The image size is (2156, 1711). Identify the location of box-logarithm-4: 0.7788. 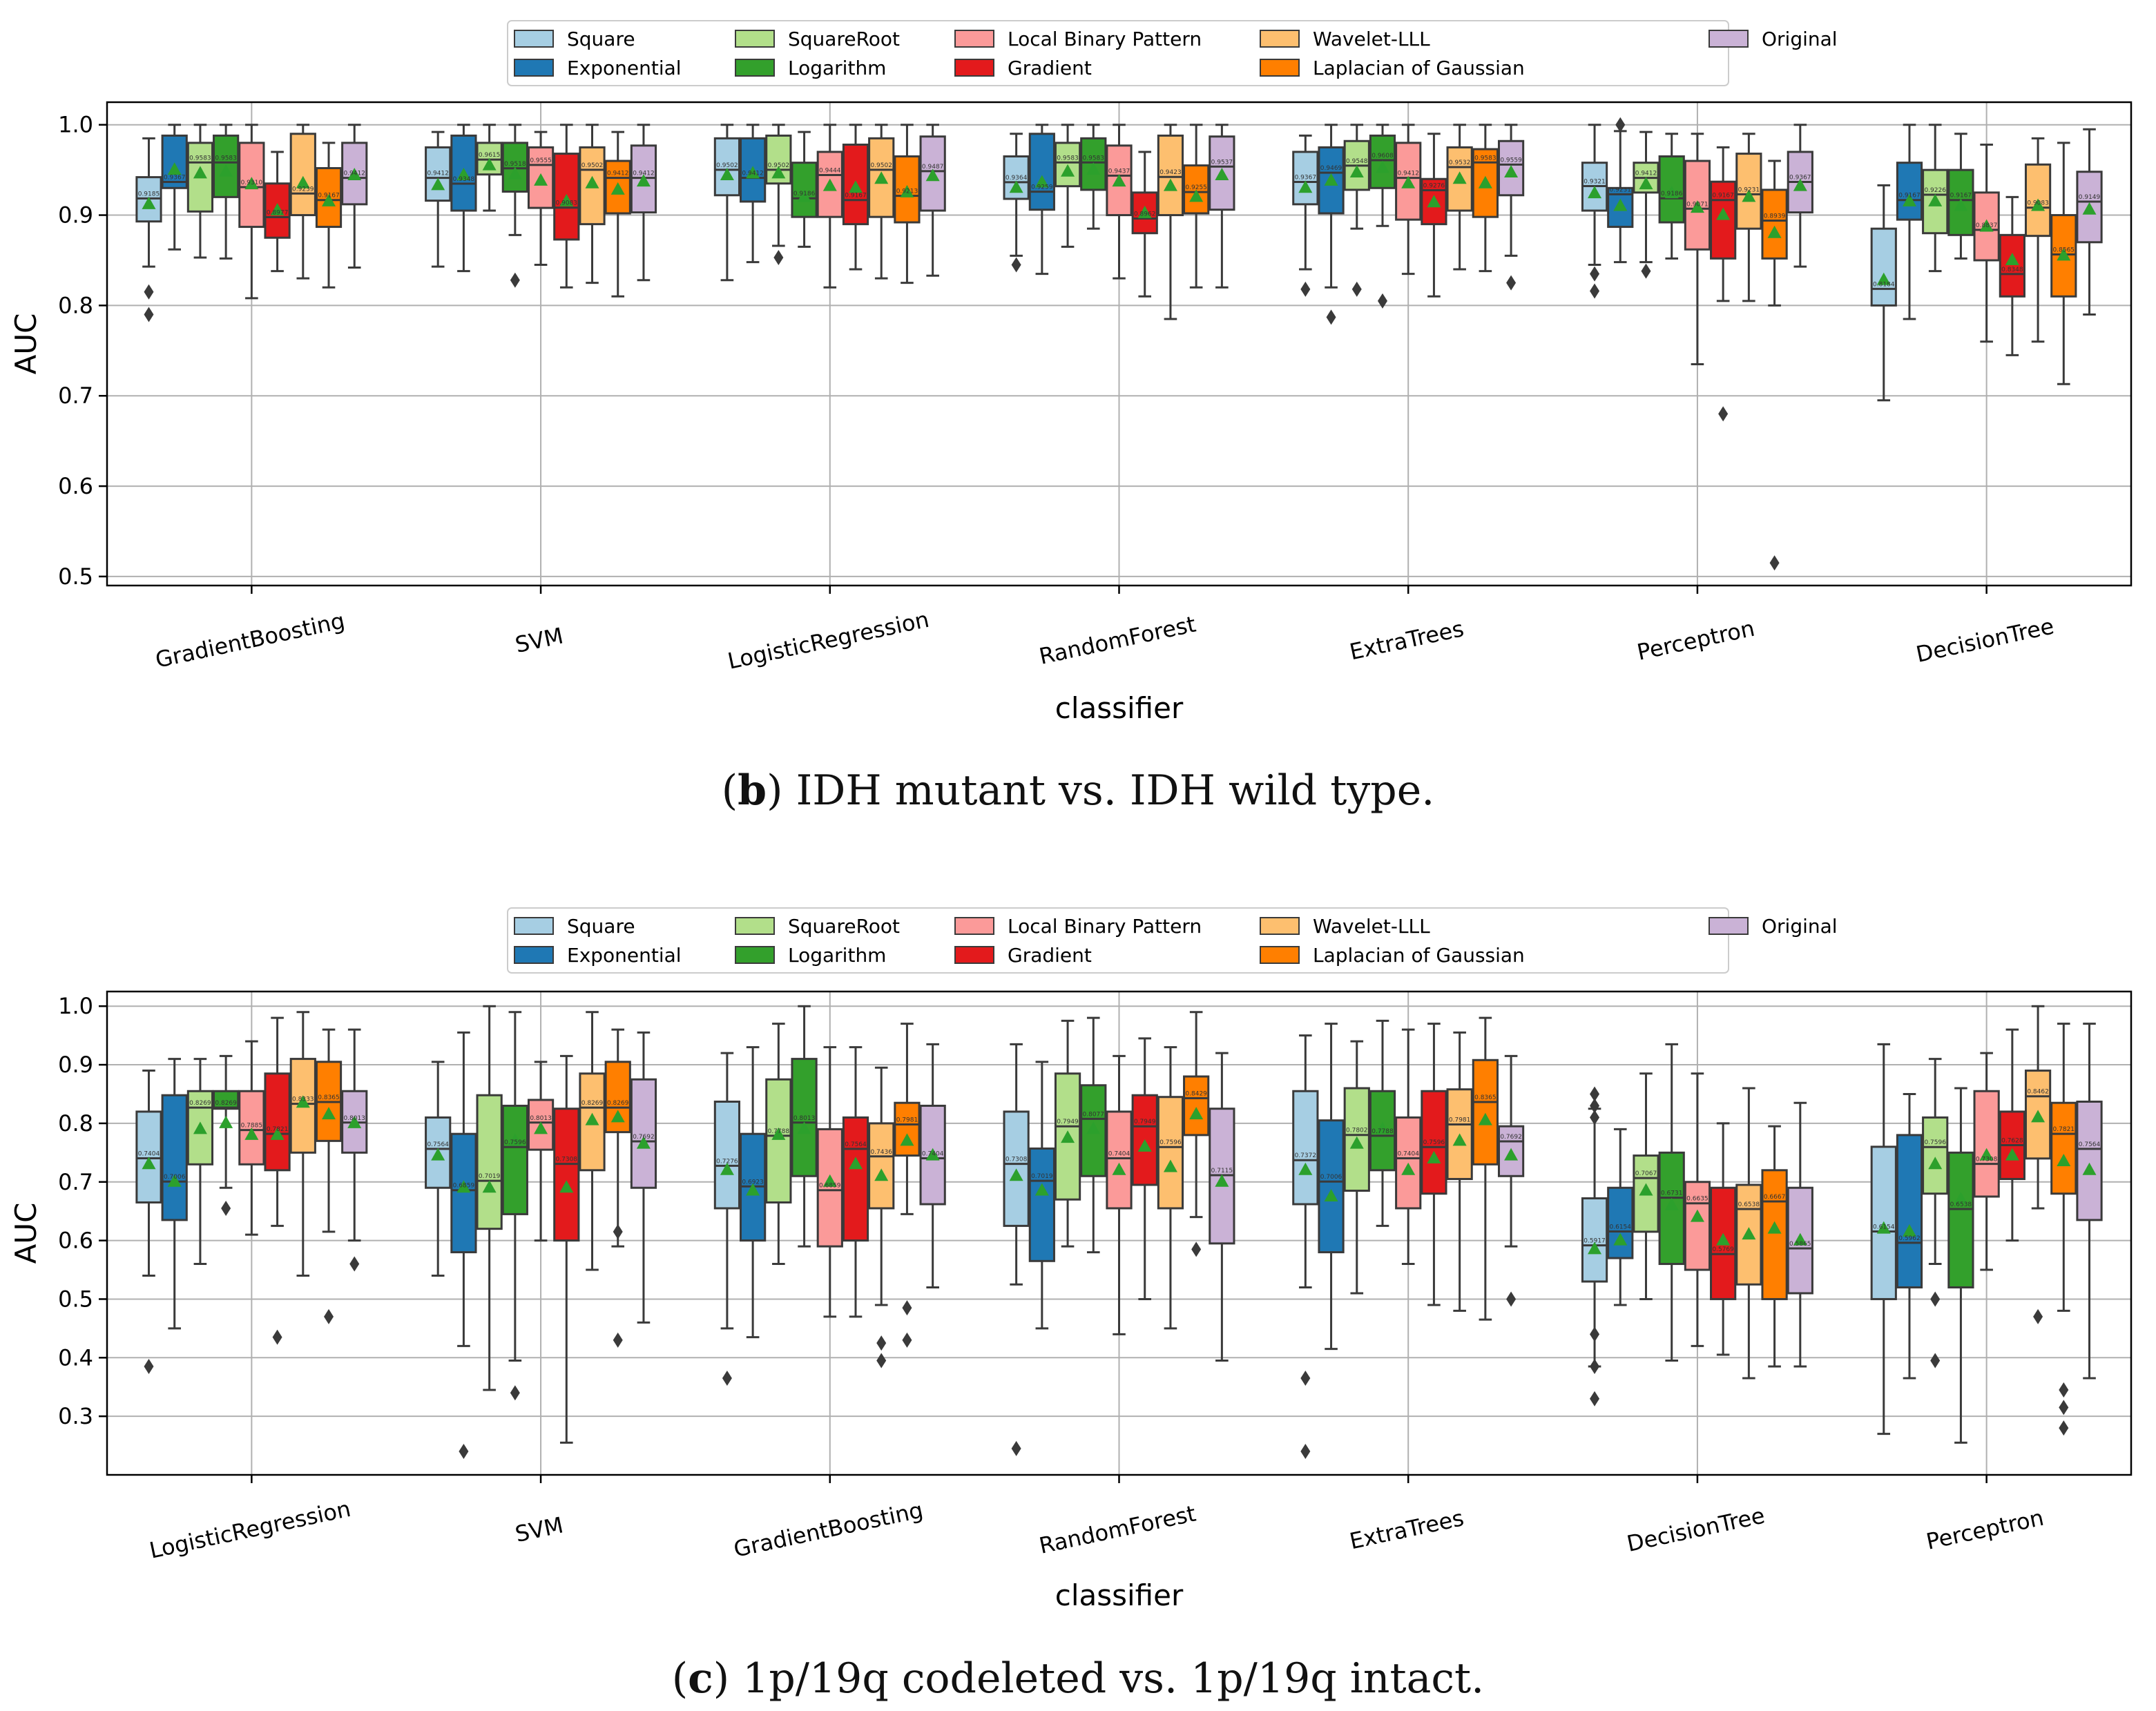
(1382, 1123).